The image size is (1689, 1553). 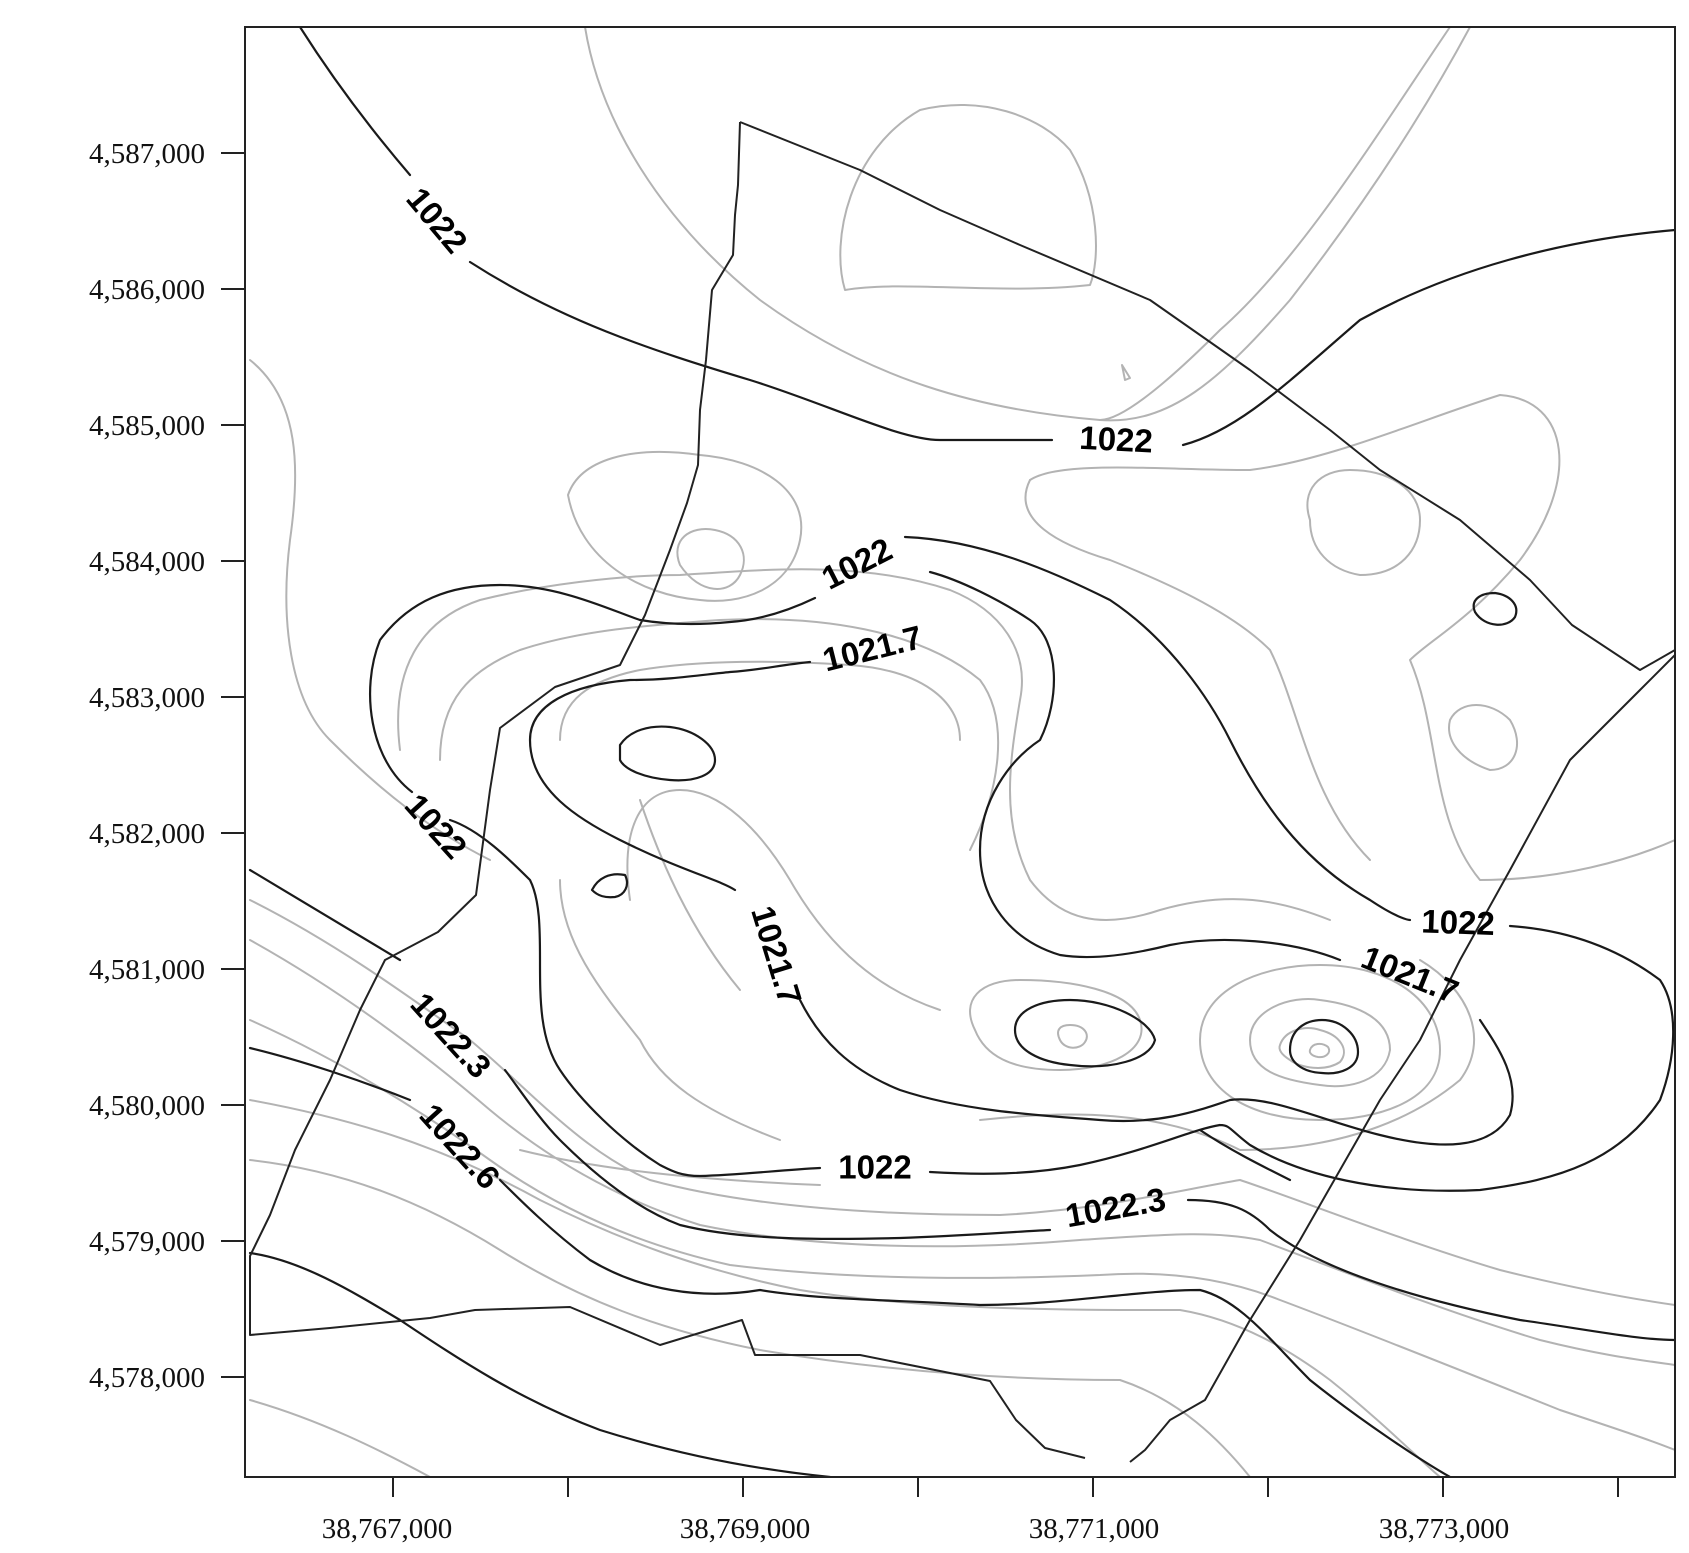 What do you see at coordinates (1495, 608) in the screenshot?
I see `closed-contour-east` at bounding box center [1495, 608].